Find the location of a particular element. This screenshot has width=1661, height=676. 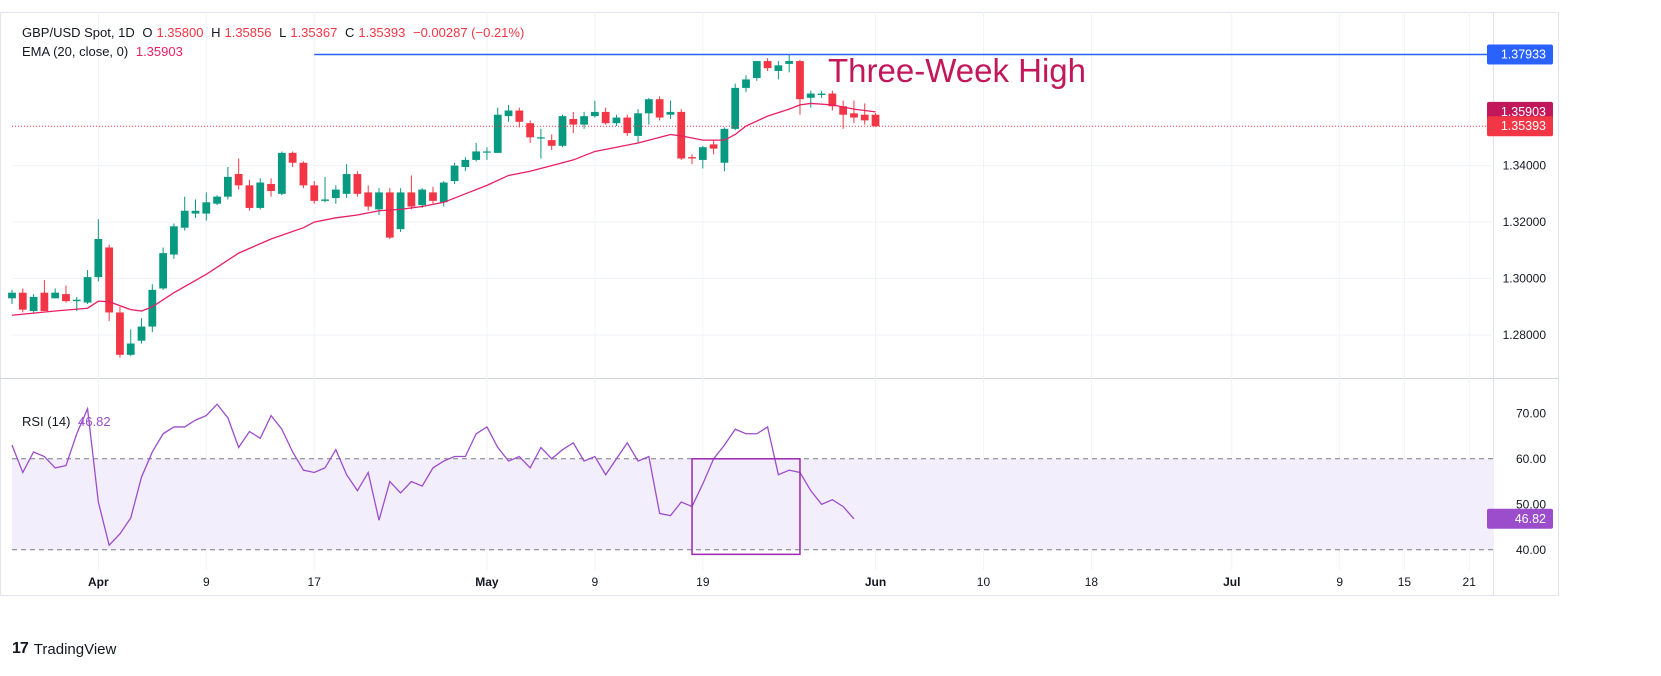

time-tick-label: Apr is located at coordinates (98, 582).